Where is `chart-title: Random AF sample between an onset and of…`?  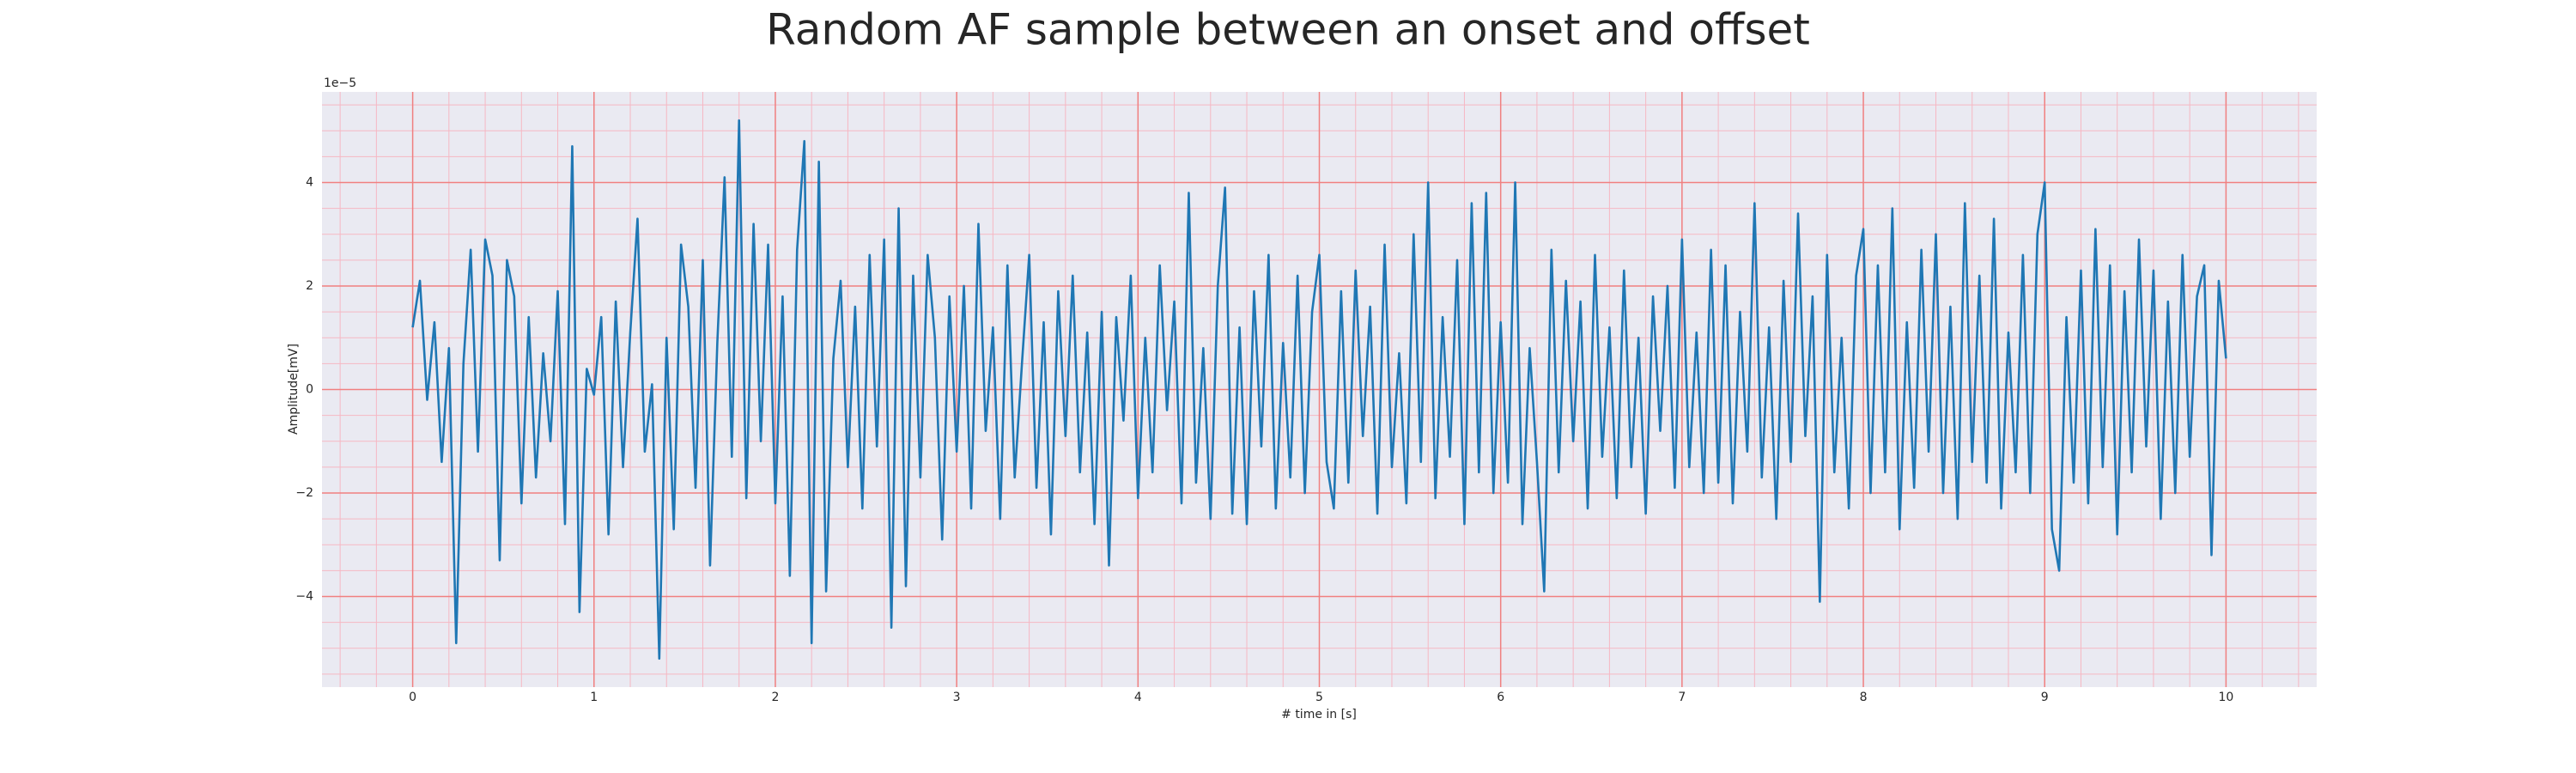
chart-title: Random AF sample between an onset and of… is located at coordinates (1288, 30).